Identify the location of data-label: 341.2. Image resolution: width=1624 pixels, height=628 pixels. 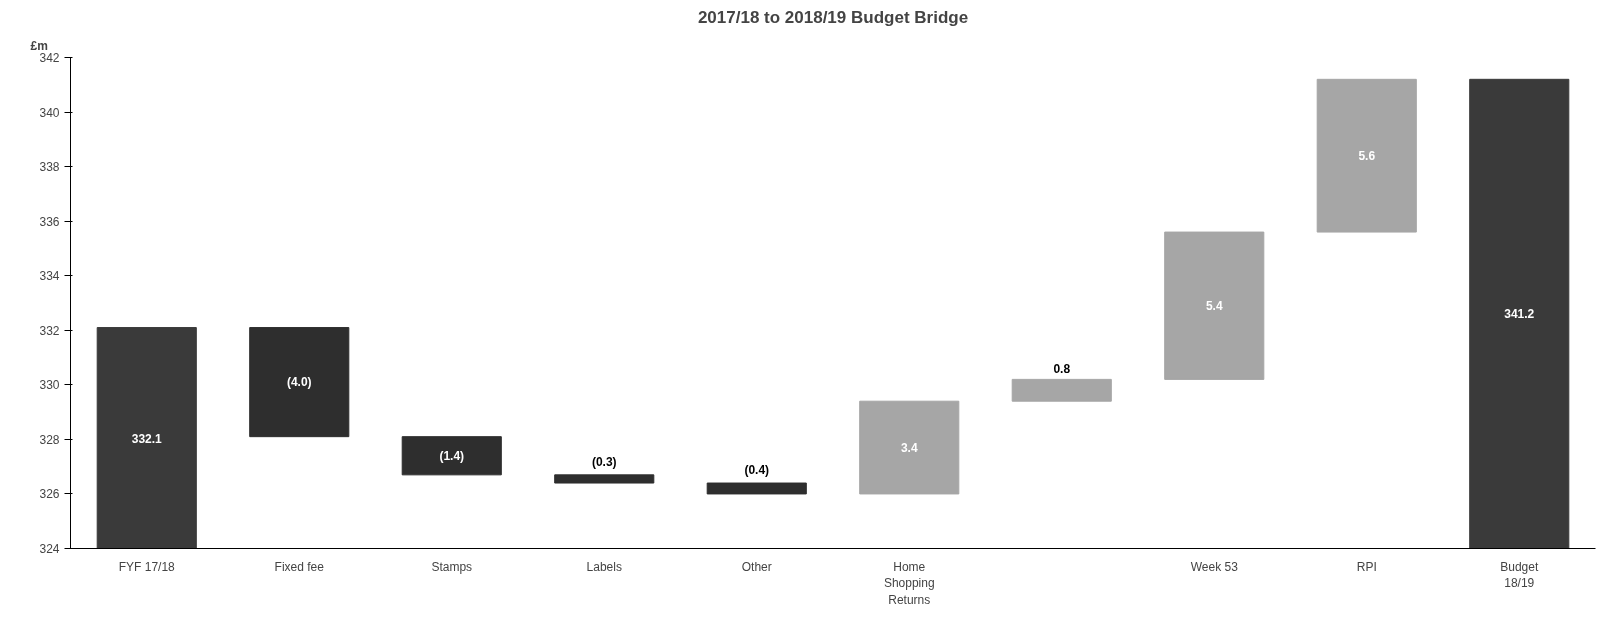
(1519, 314).